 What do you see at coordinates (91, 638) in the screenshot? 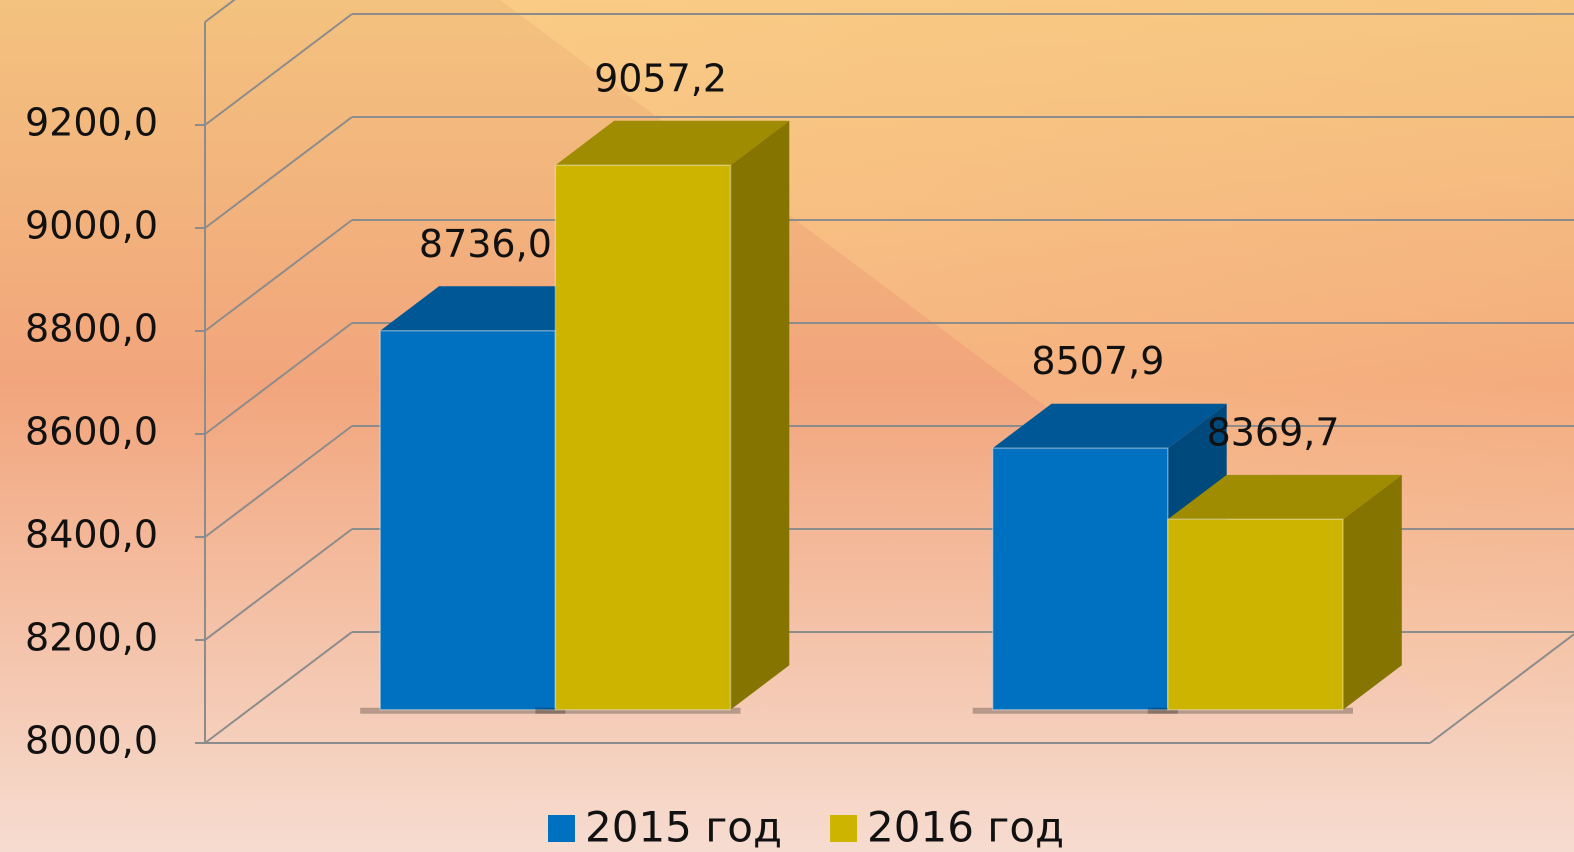
I see `y-tick-label: 8200,0` at bounding box center [91, 638].